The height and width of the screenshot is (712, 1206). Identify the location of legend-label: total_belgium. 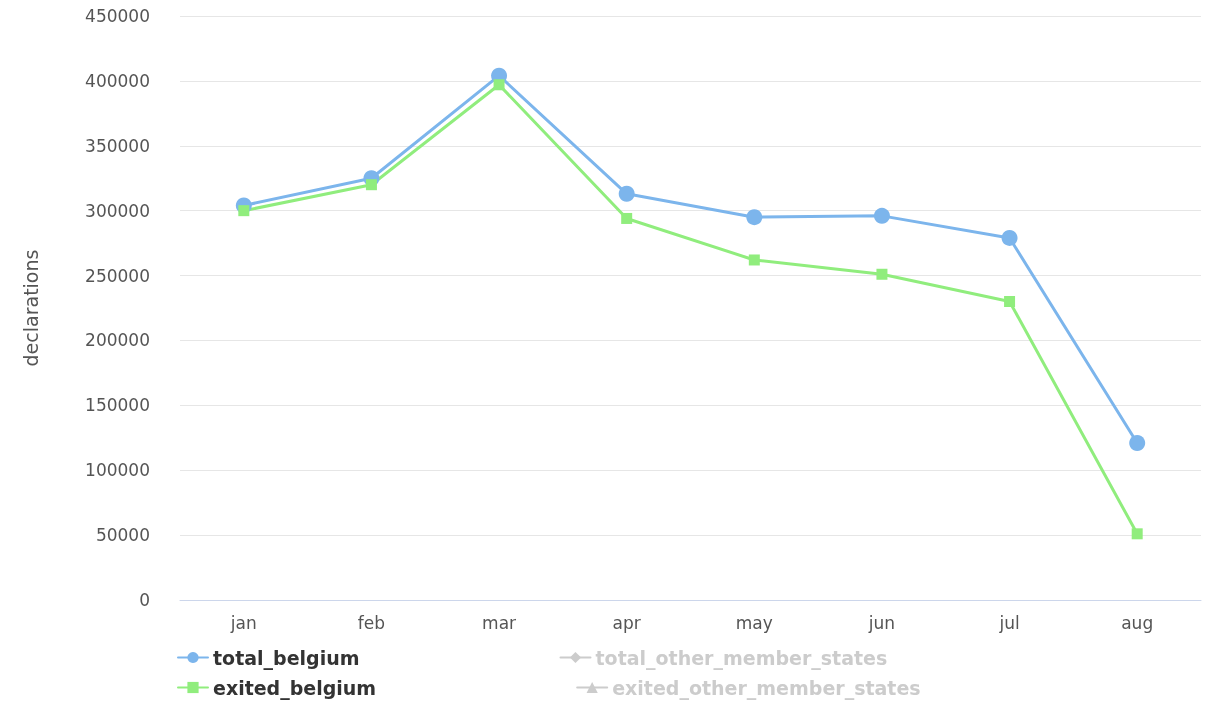
(286, 658).